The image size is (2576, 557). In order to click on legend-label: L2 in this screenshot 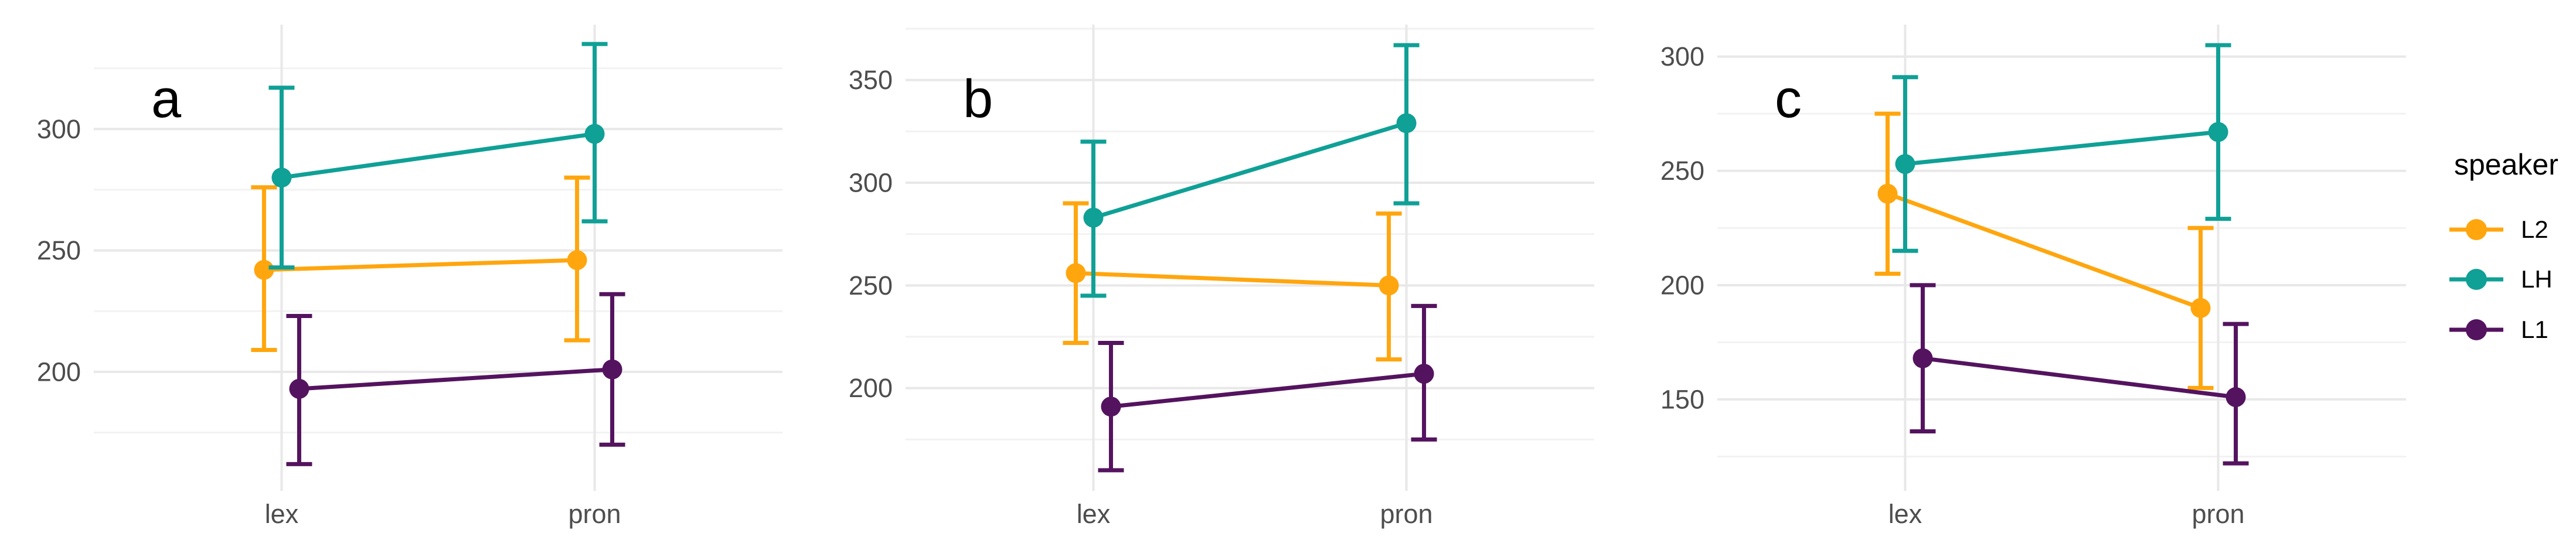, I will do `click(2534, 230)`.